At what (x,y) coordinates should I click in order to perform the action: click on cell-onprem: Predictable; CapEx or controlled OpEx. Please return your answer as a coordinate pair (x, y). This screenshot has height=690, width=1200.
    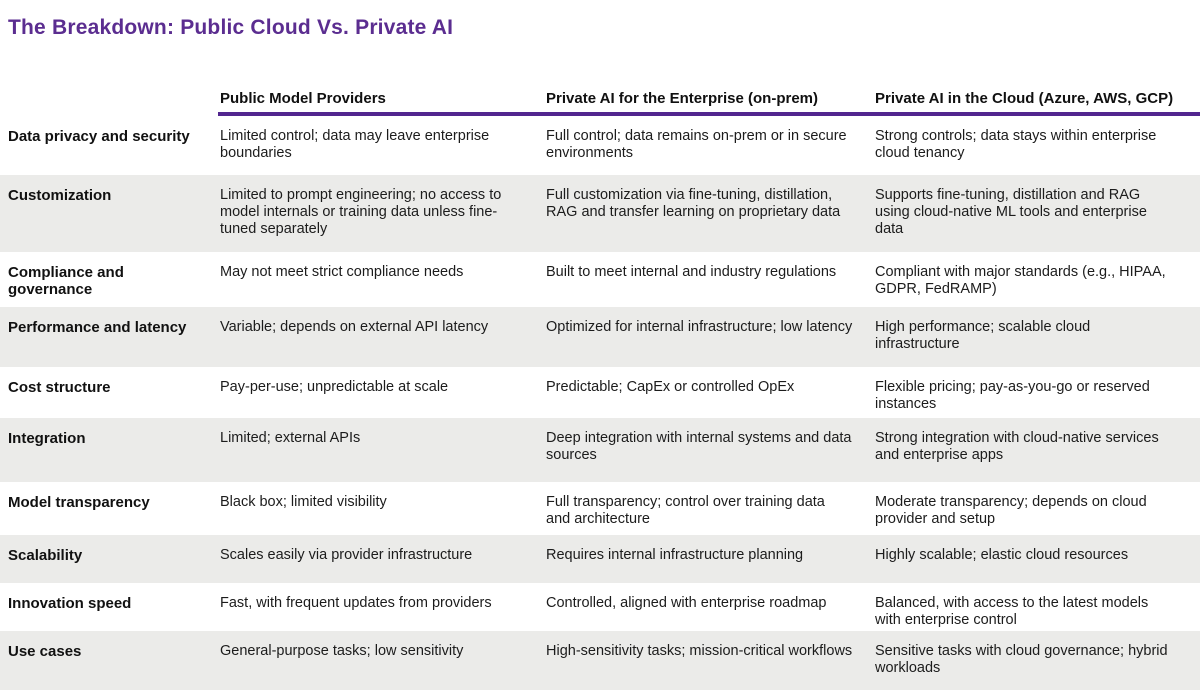
    Looking at the image, I should click on (670, 387).